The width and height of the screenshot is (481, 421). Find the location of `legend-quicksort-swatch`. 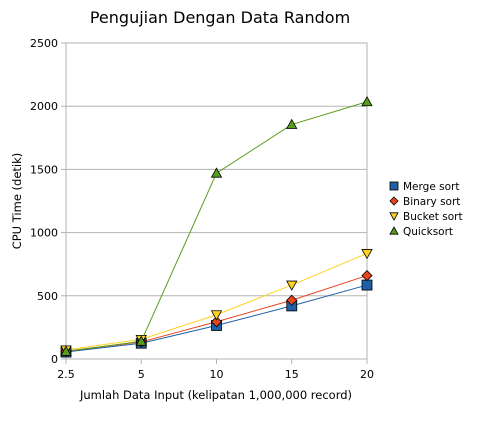

legend-quicksort-swatch is located at coordinates (394, 230).